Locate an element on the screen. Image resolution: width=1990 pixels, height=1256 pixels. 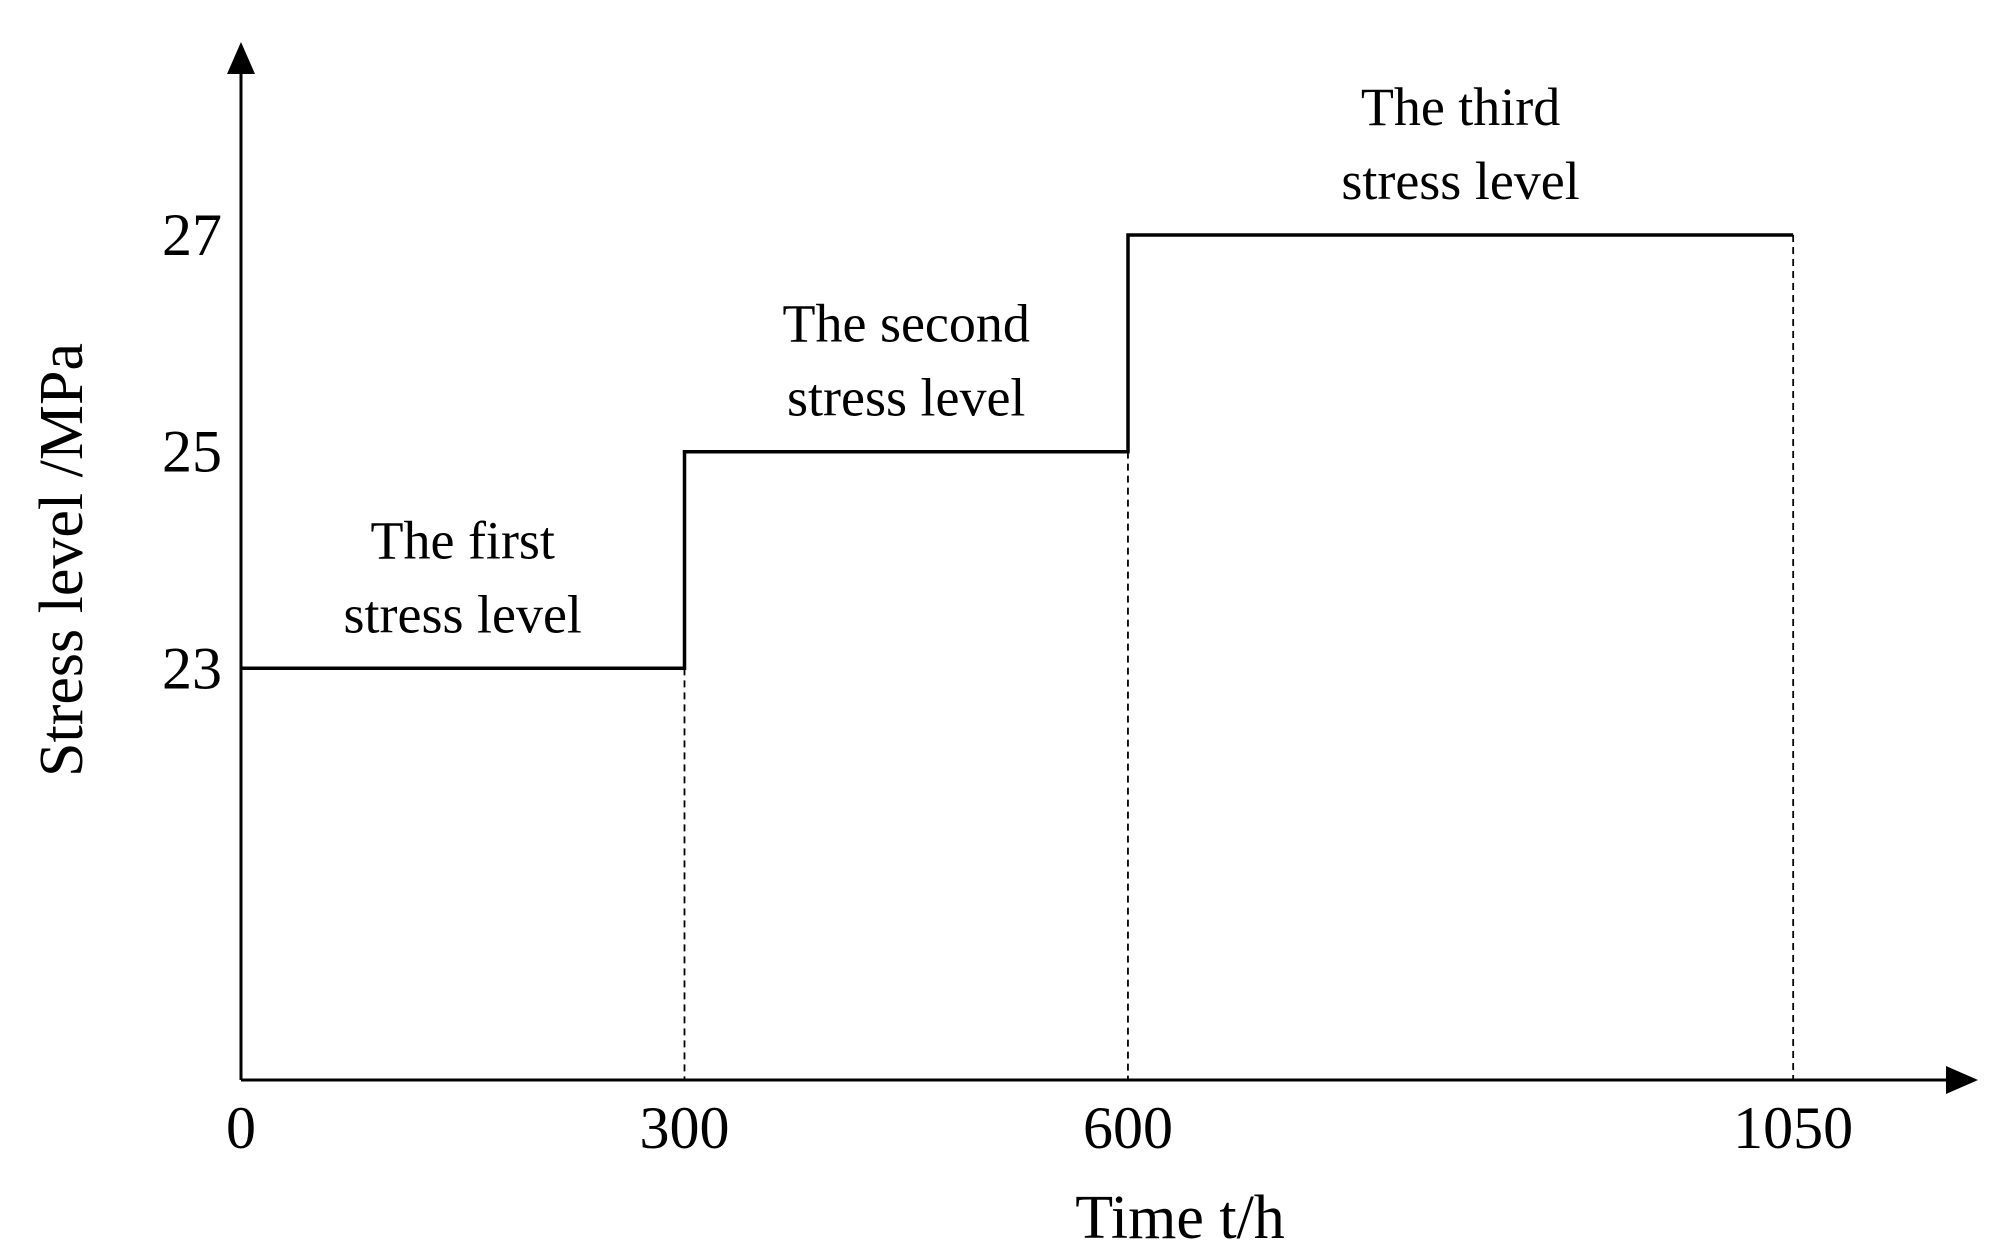
x-tick-label: 600 is located at coordinates (1128, 1128).